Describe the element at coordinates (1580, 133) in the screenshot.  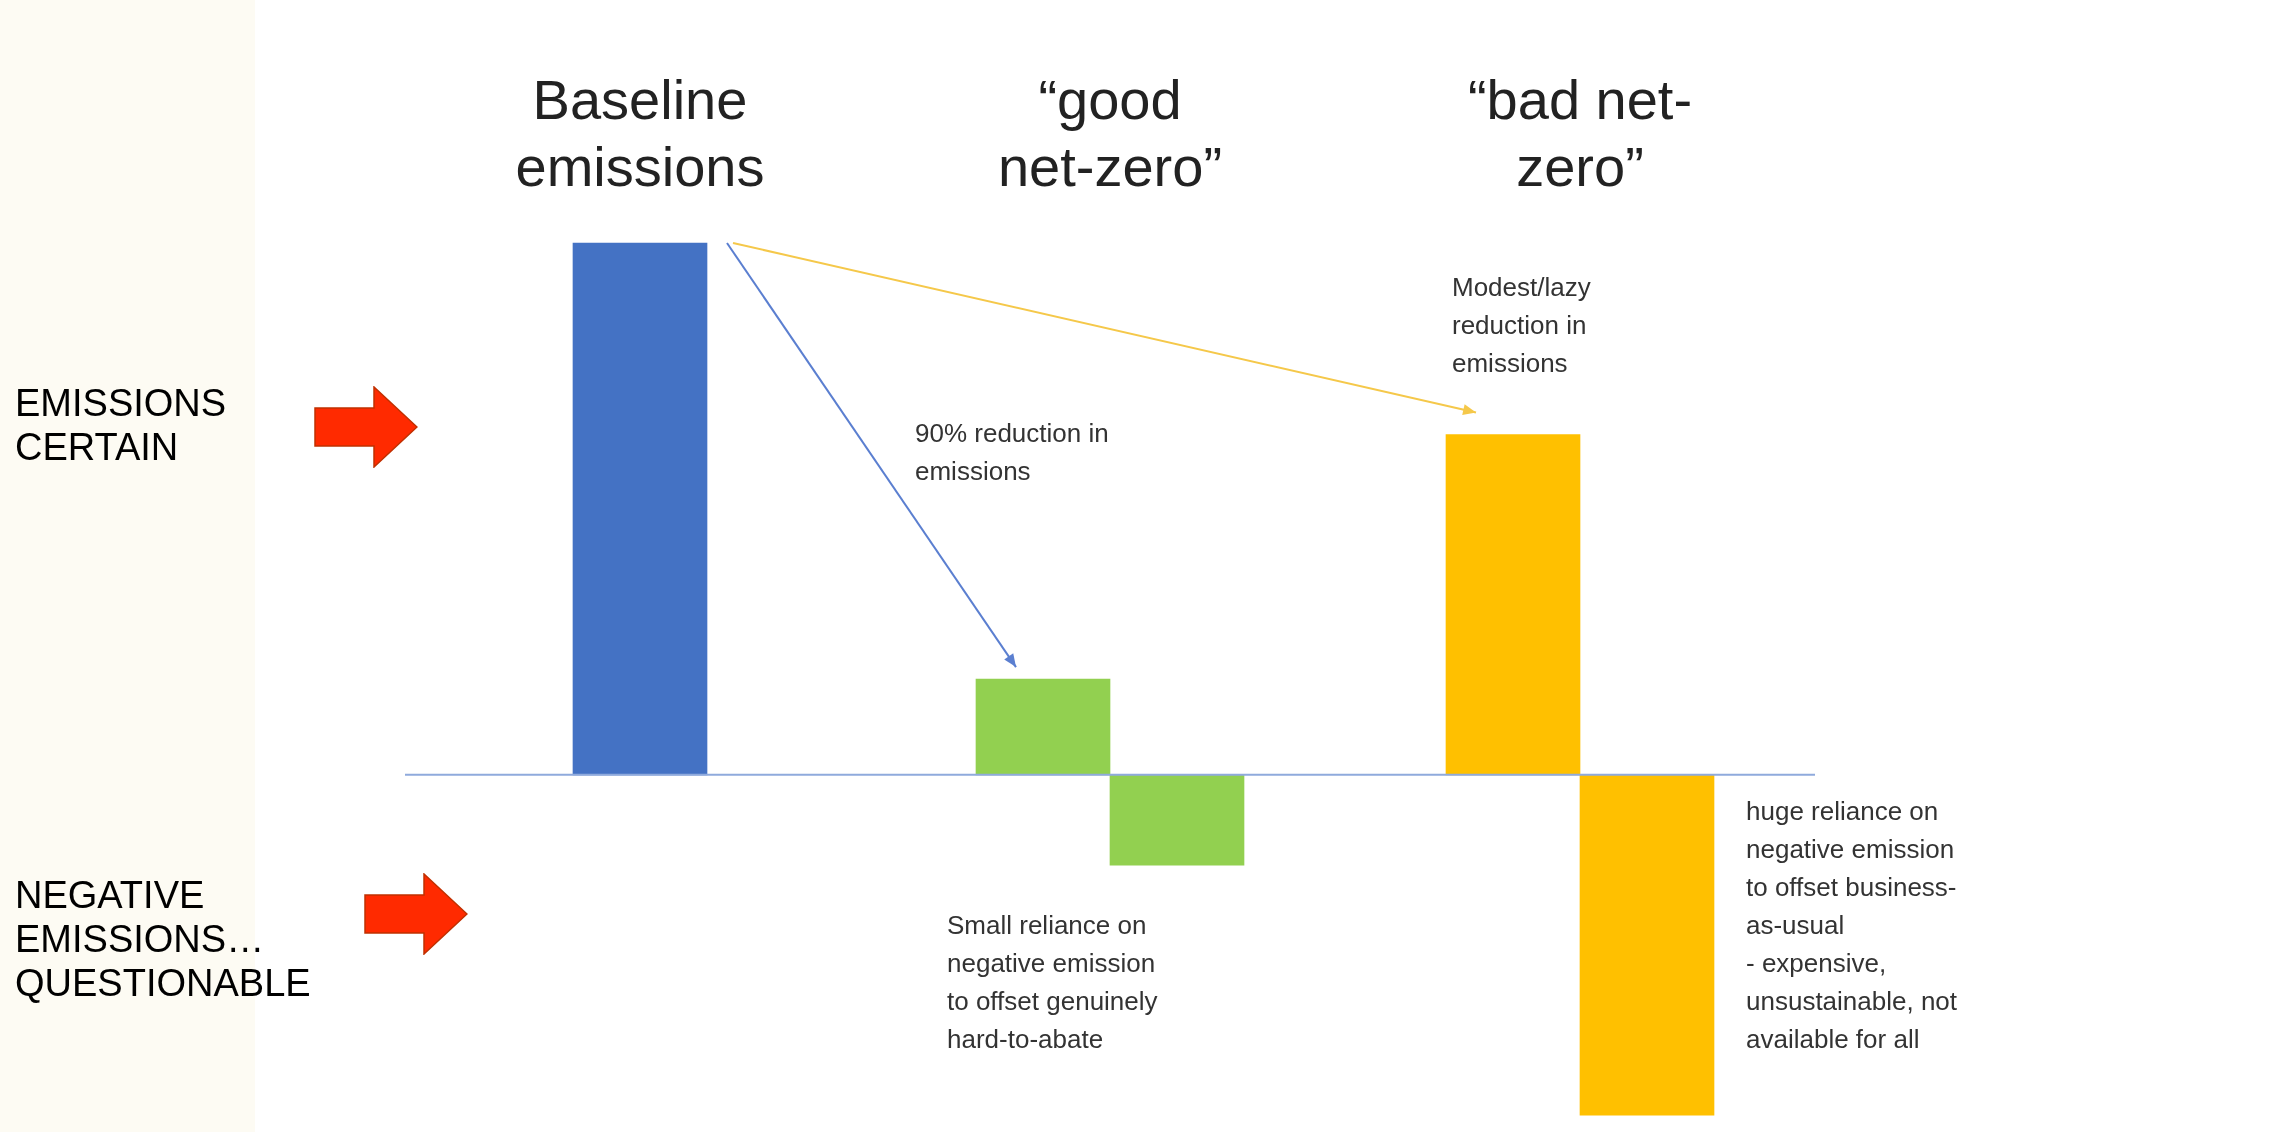
I see `x-tick-label: “bad net- zero”` at that location.